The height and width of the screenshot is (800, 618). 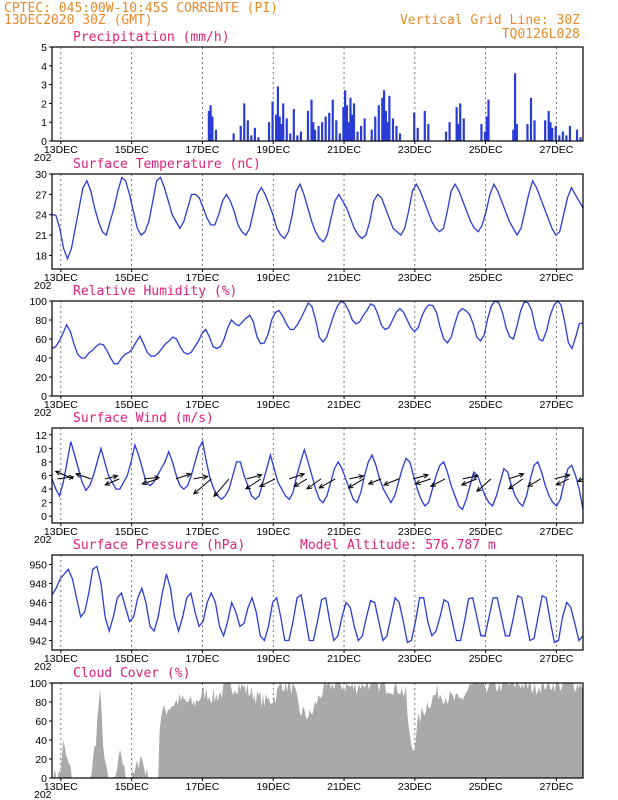 What do you see at coordinates (61, 532) in the screenshot?
I see `wind-xtick-label: 13DEC` at bounding box center [61, 532].